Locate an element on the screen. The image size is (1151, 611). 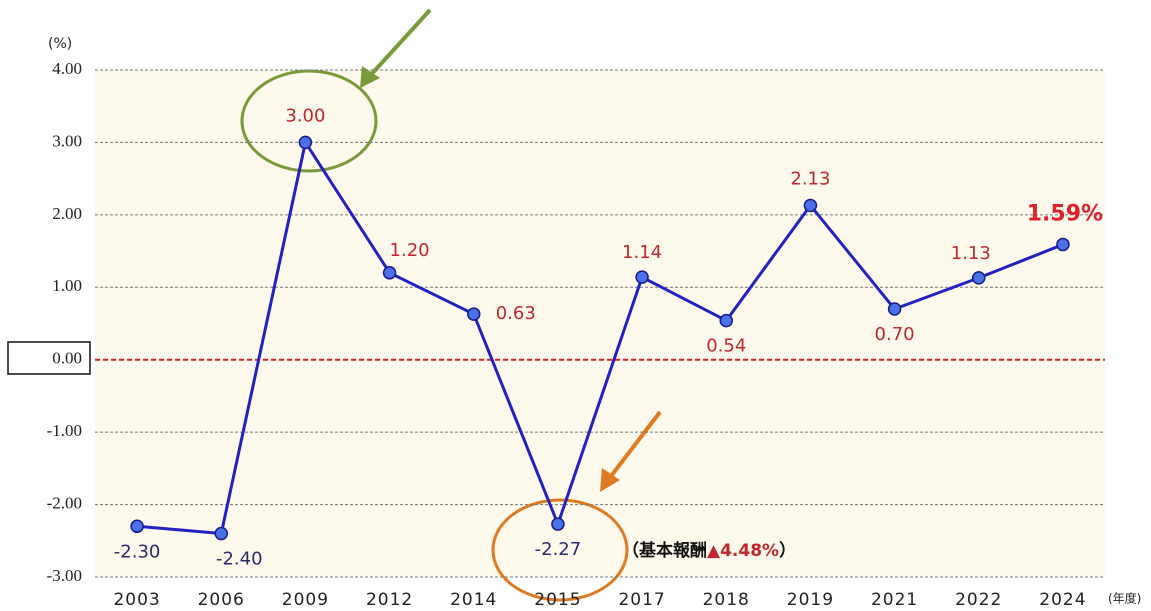
x-tick-label: 2015 is located at coordinates (557, 600).